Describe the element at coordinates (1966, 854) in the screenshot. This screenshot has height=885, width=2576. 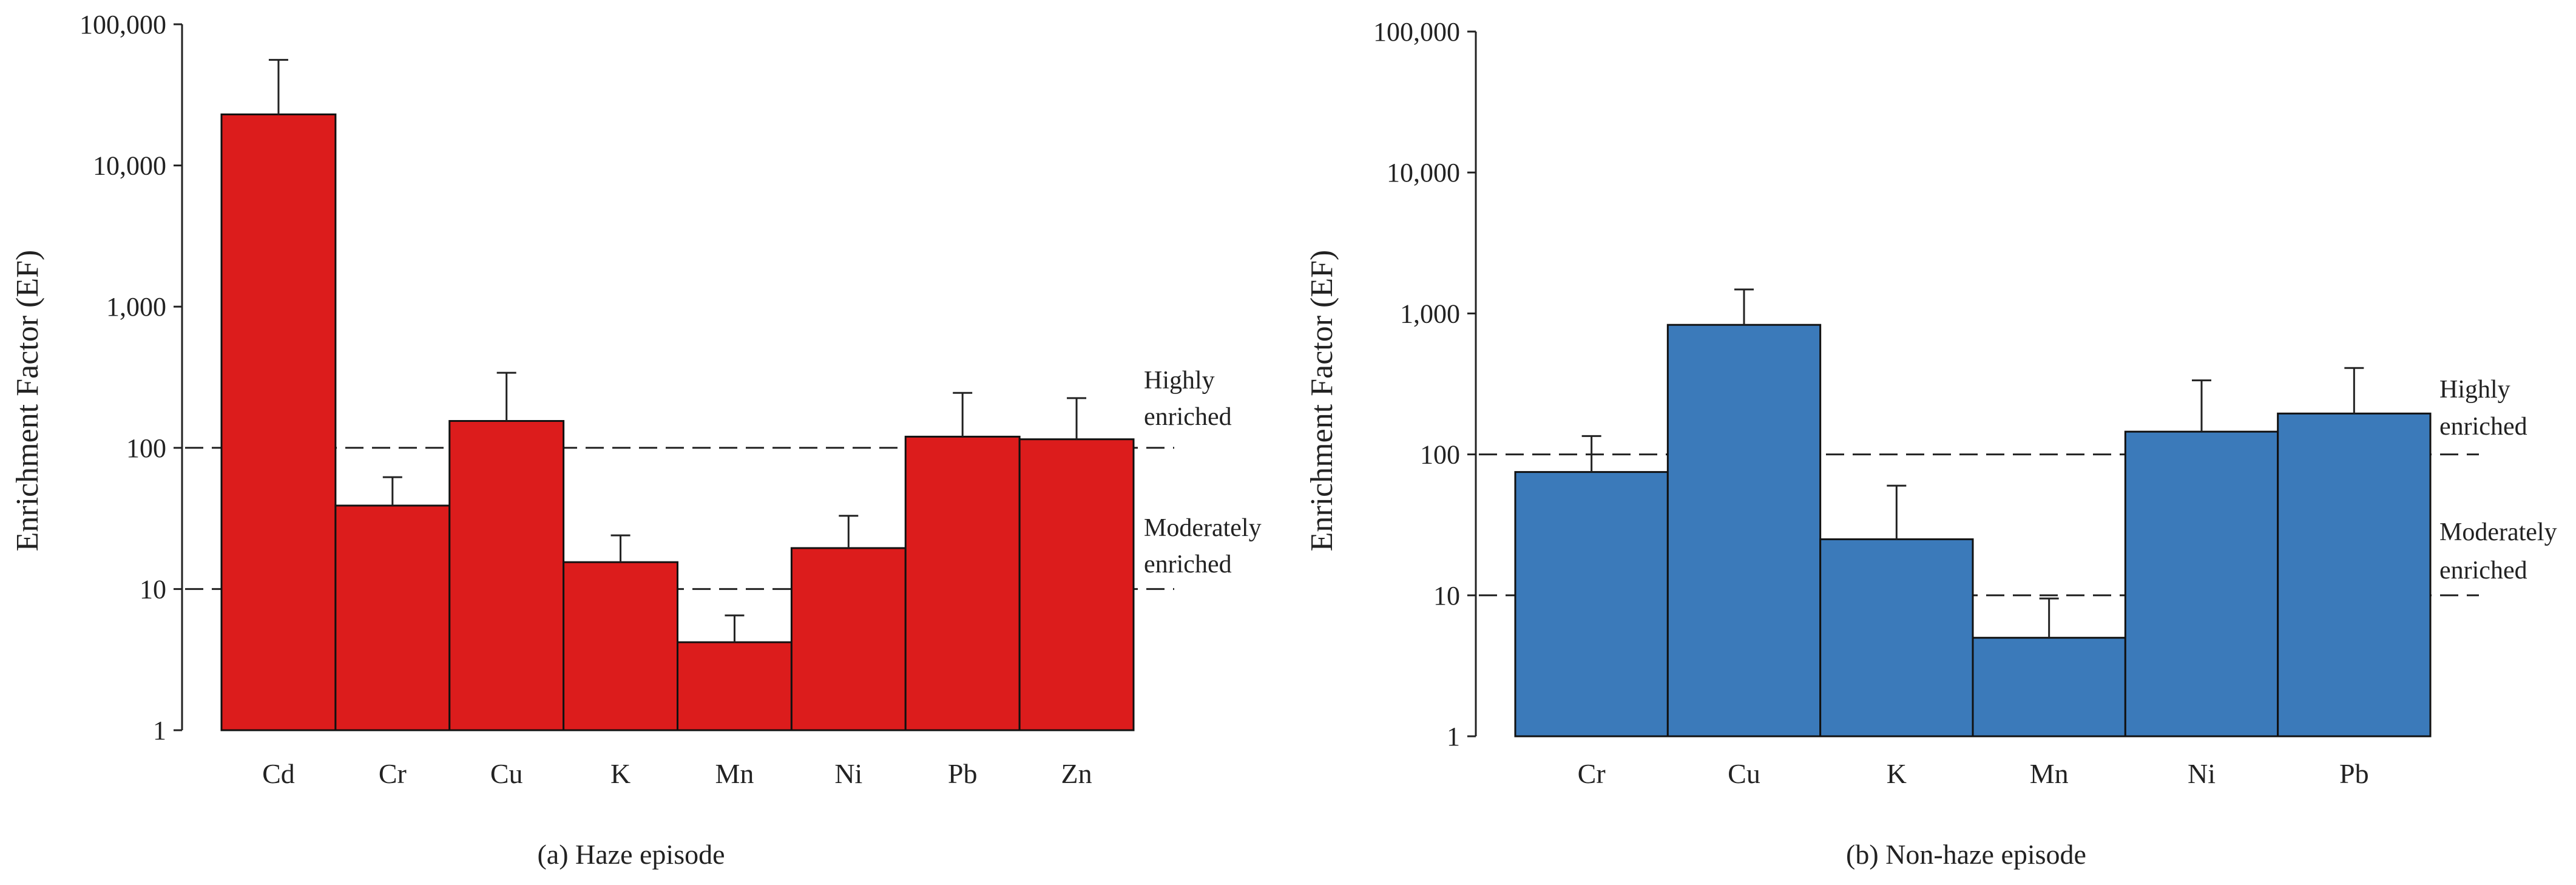
I see `panel-caption: (b) Non-haze episode` at that location.